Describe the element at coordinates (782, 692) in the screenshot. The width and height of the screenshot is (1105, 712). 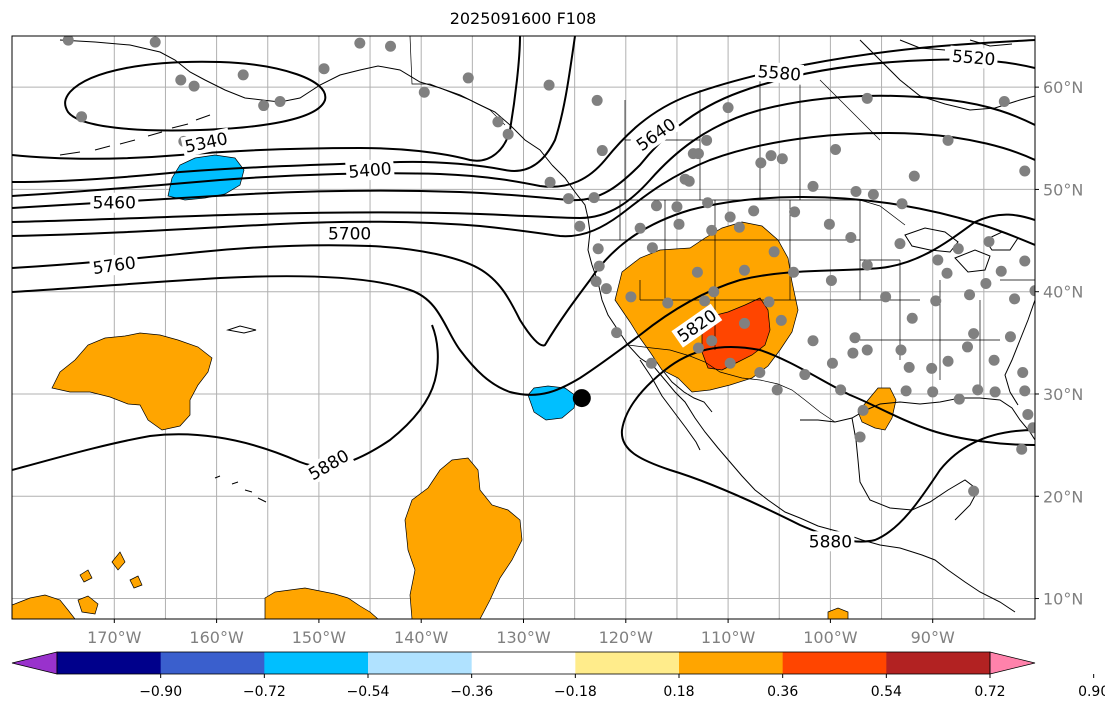
I see `colorbar-tick-label: 0.36` at that location.